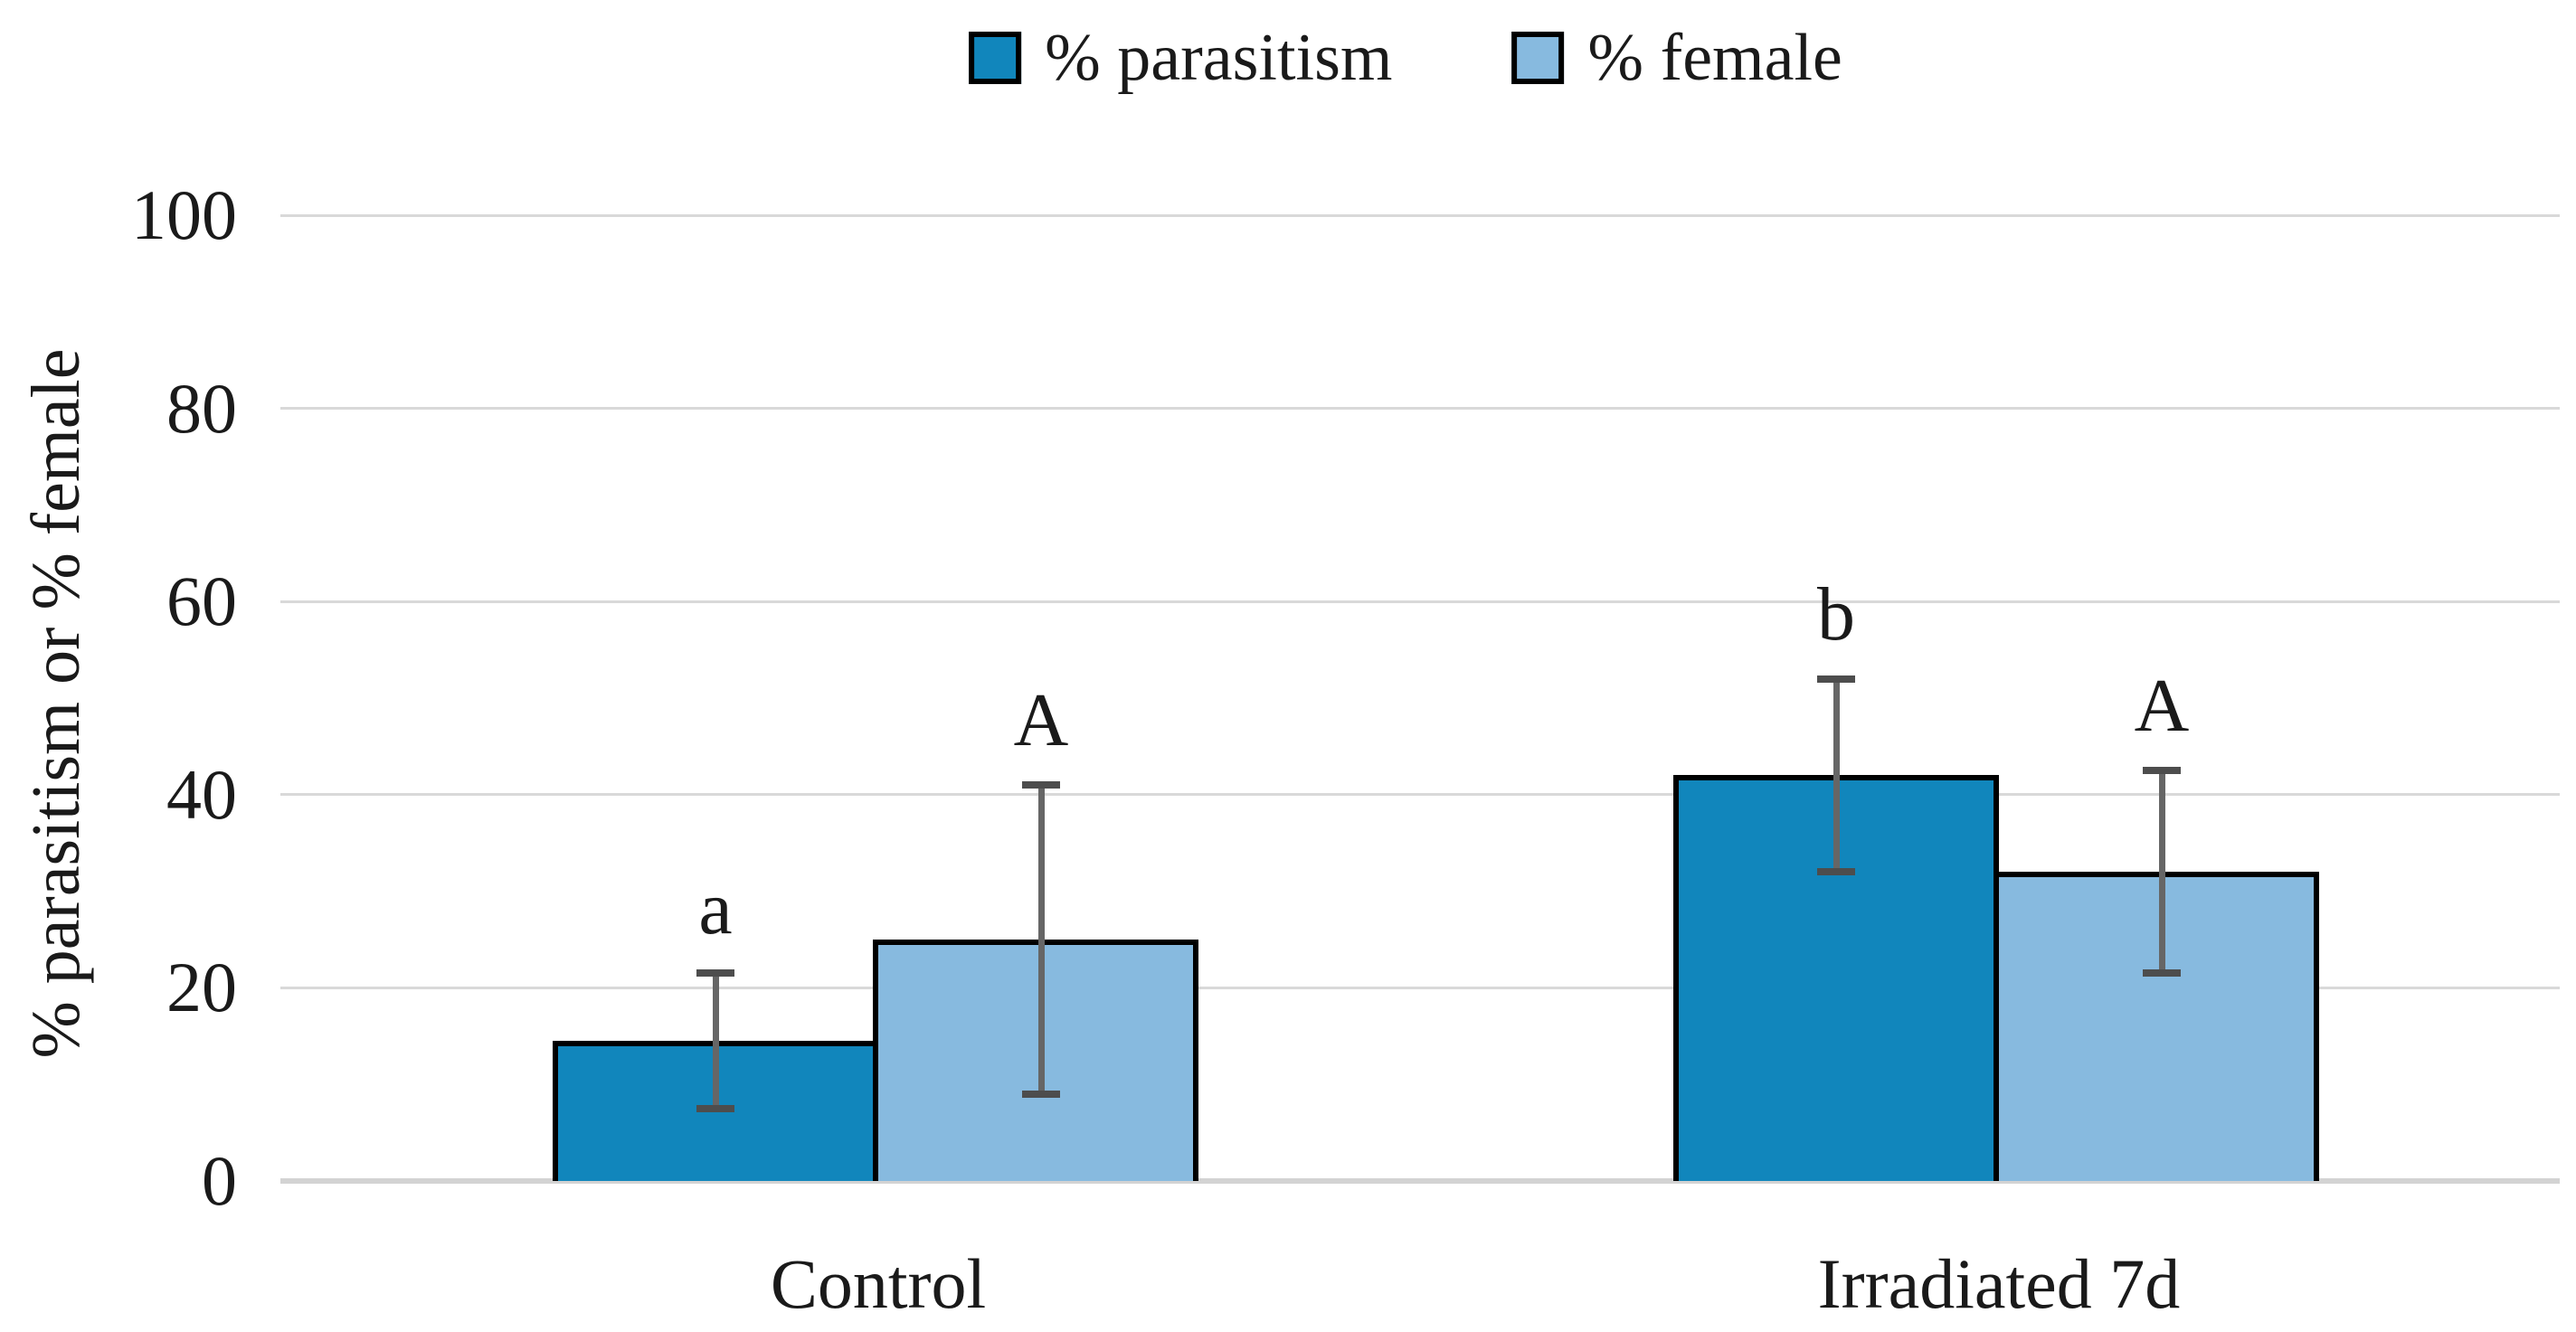 The image size is (2576, 1332). I want to click on y-tick-20: 20, so click(202, 987).